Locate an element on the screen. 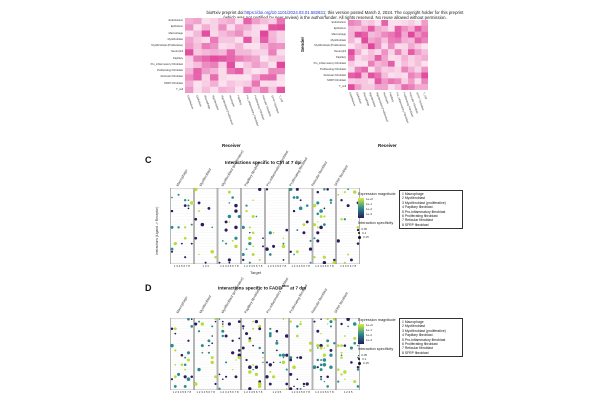  facet-ticks: 1 2 3 4 5 6 7 8 is located at coordinates (324, 266).